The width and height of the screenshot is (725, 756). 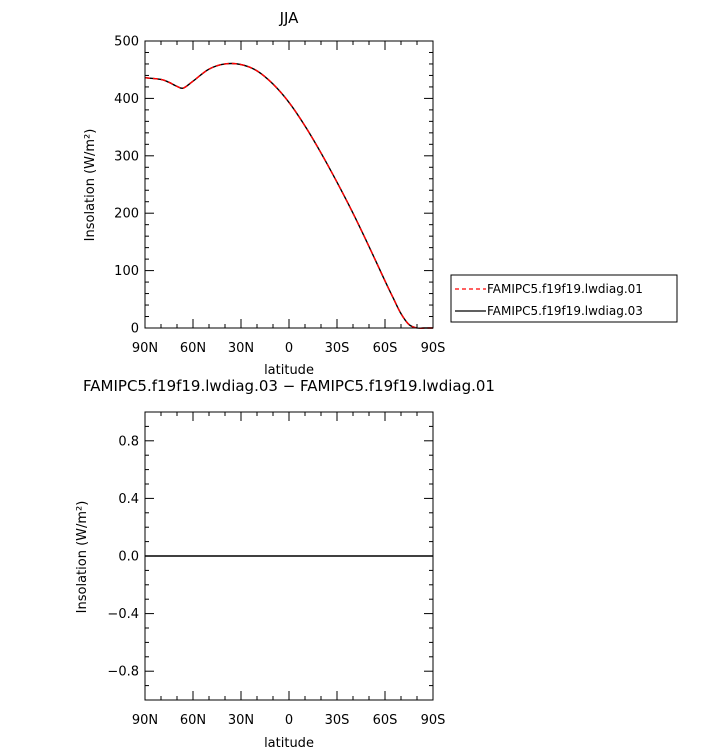 I want to click on legend-label: FAMIPC5.f19f19.lwdiag.01, so click(x=565, y=289).